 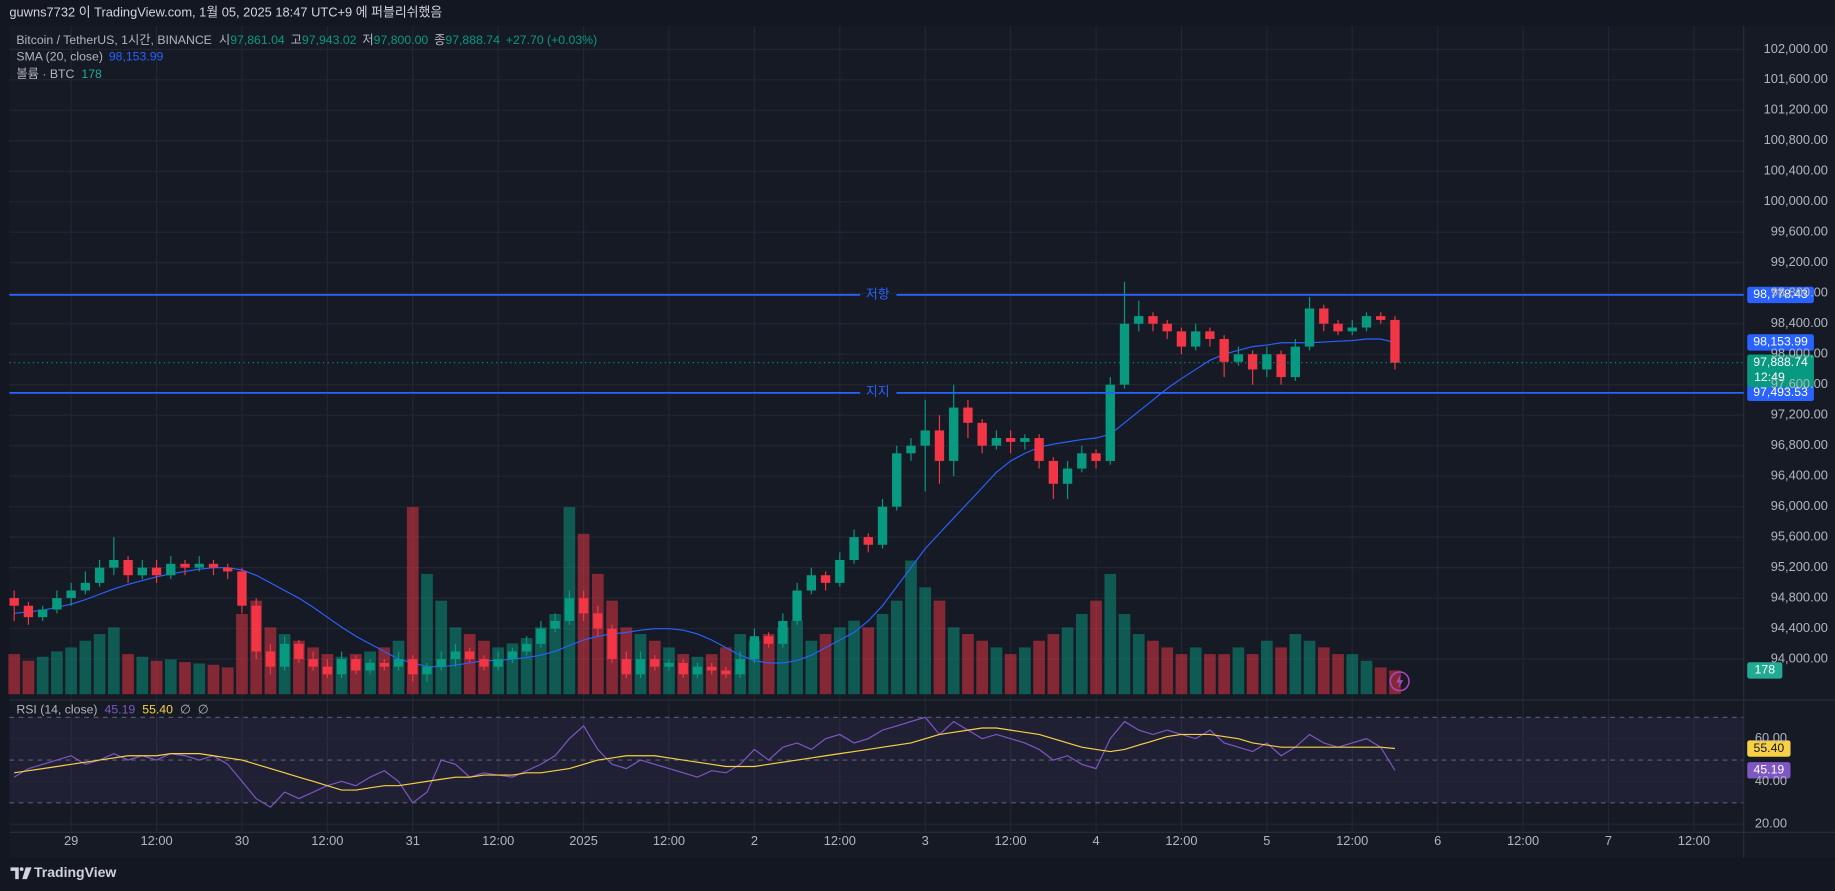 I want to click on y-tick-label: 101,200.00, so click(x=1796, y=109).